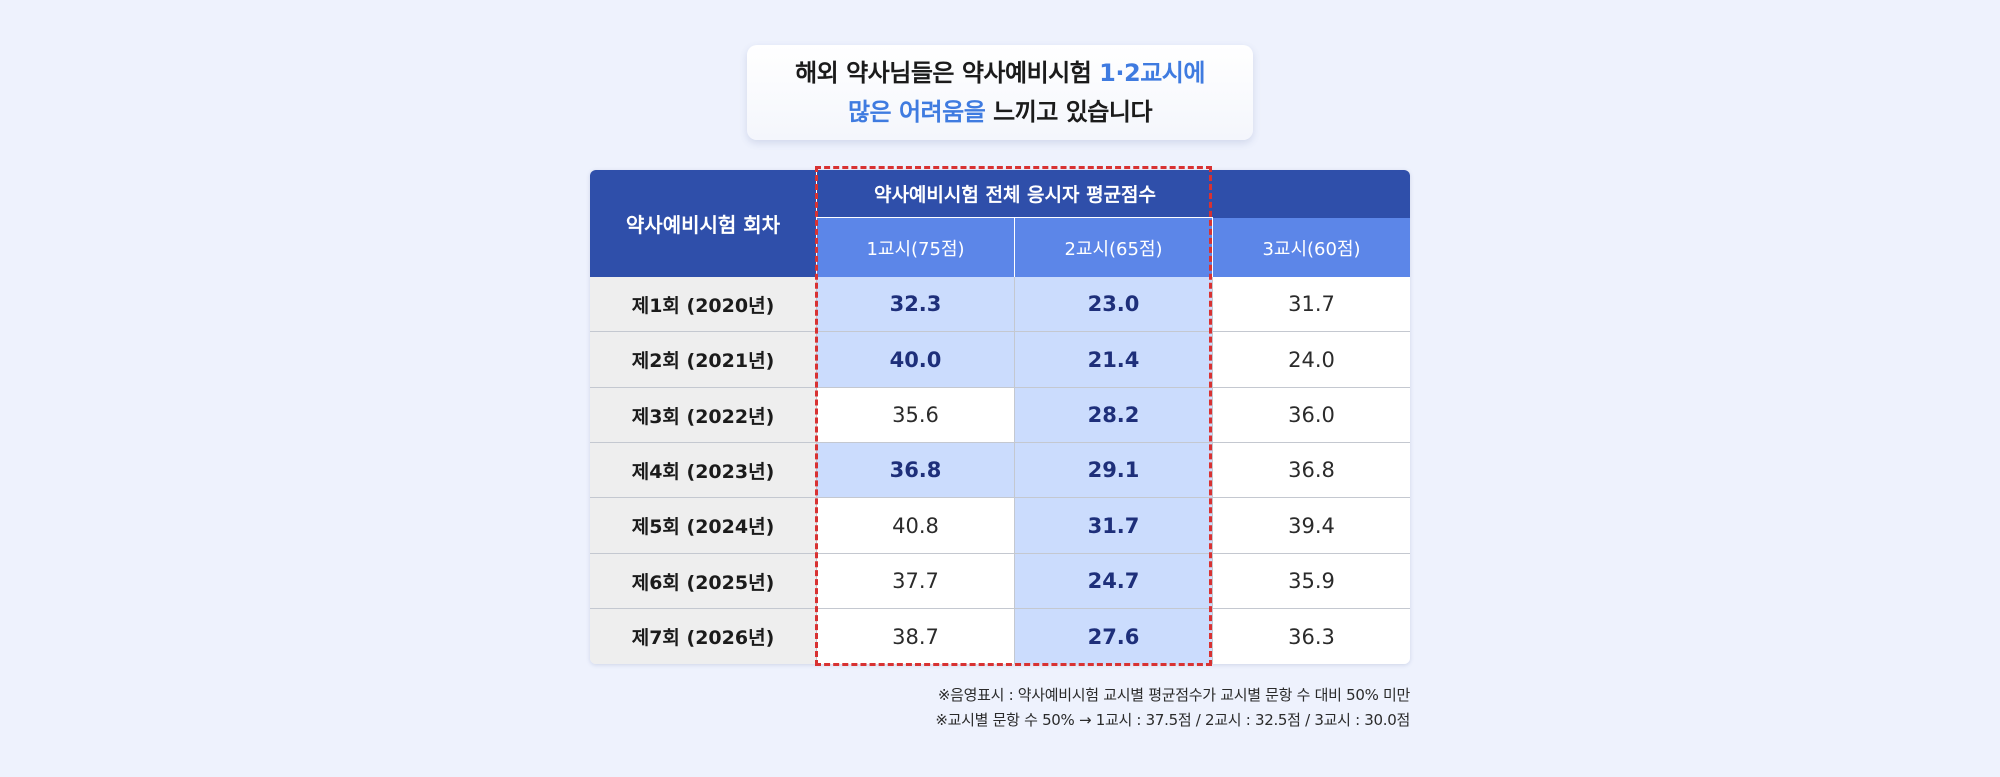 This screenshot has height=777, width=2000. Describe the element at coordinates (916, 636) in the screenshot. I see `score-cell-period-1: 38.7` at that location.